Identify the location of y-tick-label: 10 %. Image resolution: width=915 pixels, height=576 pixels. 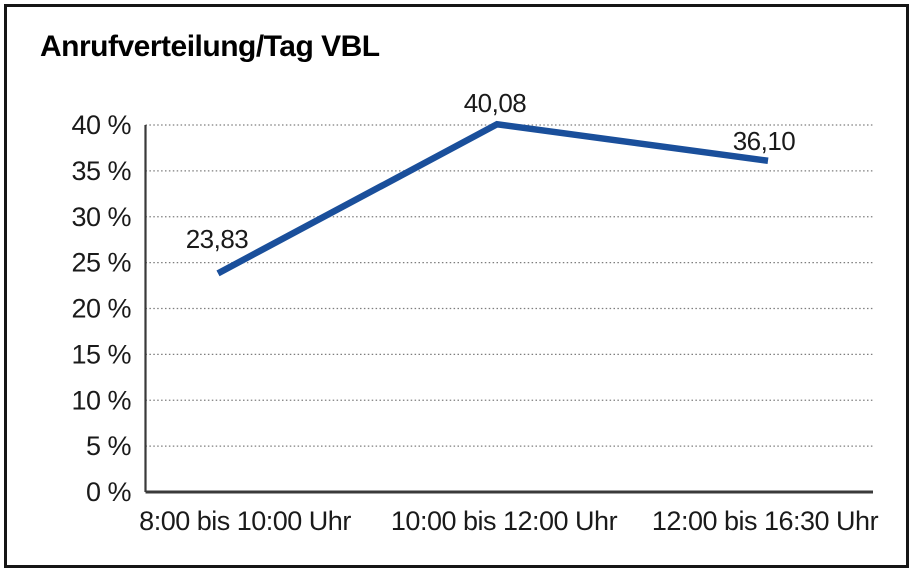
(101, 400).